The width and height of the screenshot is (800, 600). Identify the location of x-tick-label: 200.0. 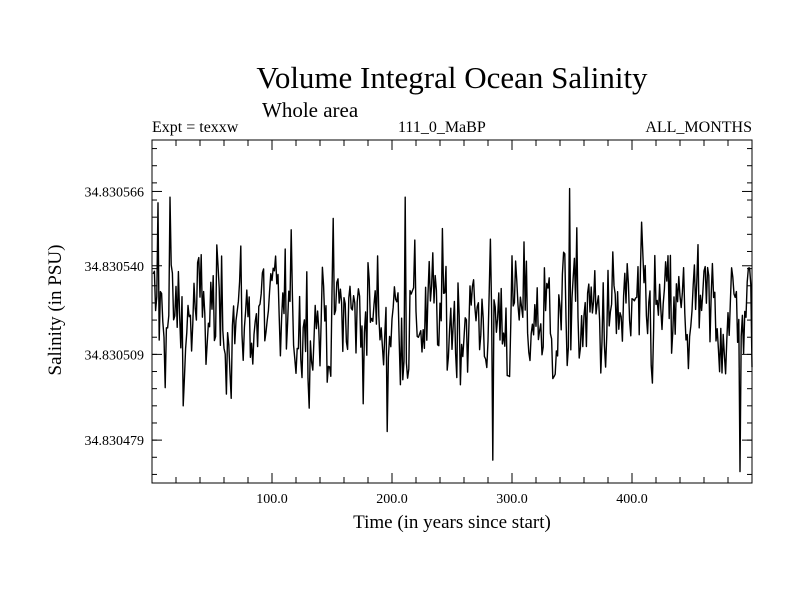
(392, 499).